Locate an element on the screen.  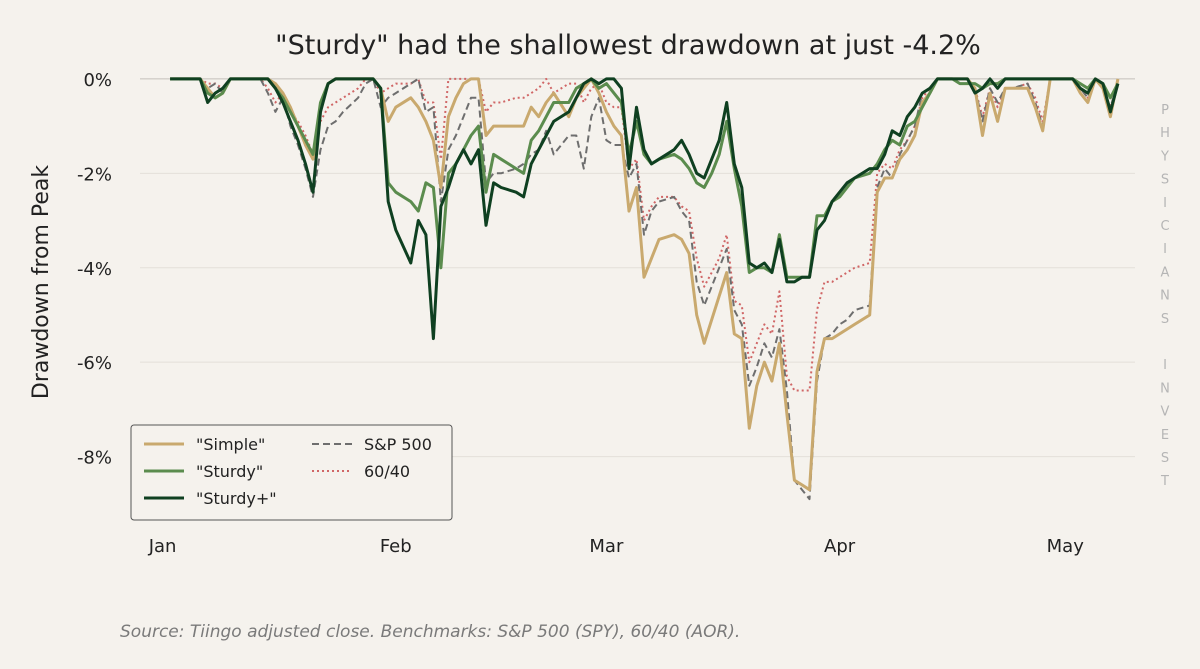
legend-label: 60/40 is located at coordinates (387, 471).